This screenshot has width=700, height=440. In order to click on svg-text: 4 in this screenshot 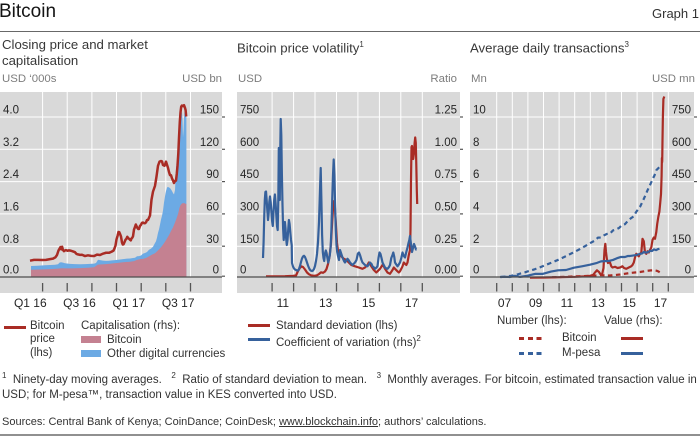, I will do `click(476, 208)`.